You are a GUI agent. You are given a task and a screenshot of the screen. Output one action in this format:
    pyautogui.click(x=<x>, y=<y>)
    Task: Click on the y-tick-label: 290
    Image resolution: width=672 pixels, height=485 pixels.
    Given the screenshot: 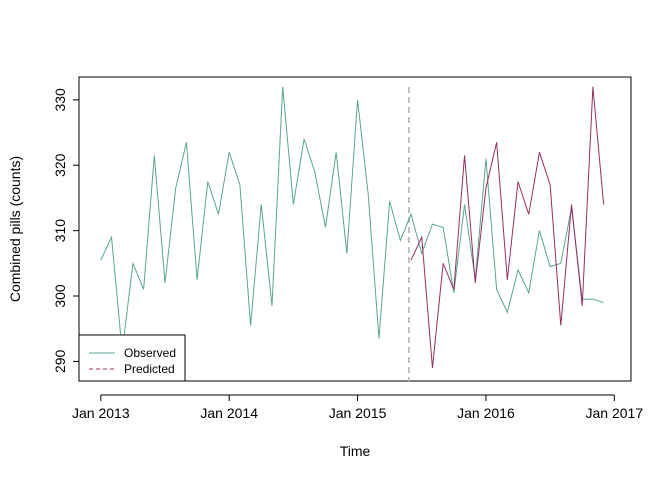 What is the action you would take?
    pyautogui.click(x=60, y=361)
    